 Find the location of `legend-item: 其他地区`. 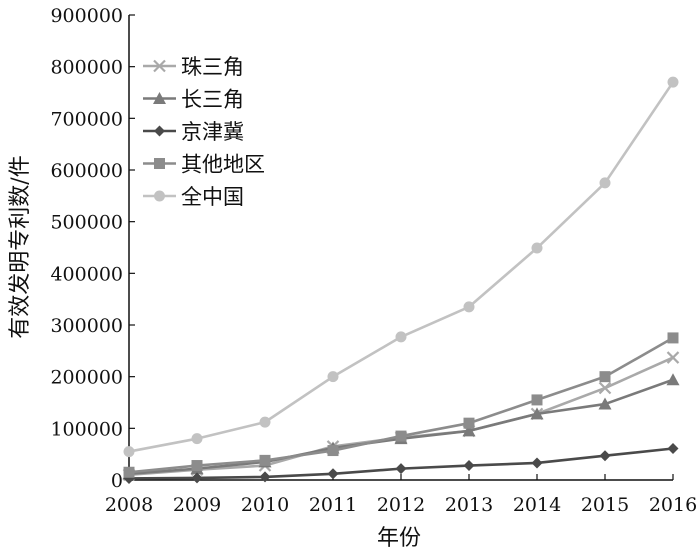

legend-item: 其他地区 is located at coordinates (204, 165).